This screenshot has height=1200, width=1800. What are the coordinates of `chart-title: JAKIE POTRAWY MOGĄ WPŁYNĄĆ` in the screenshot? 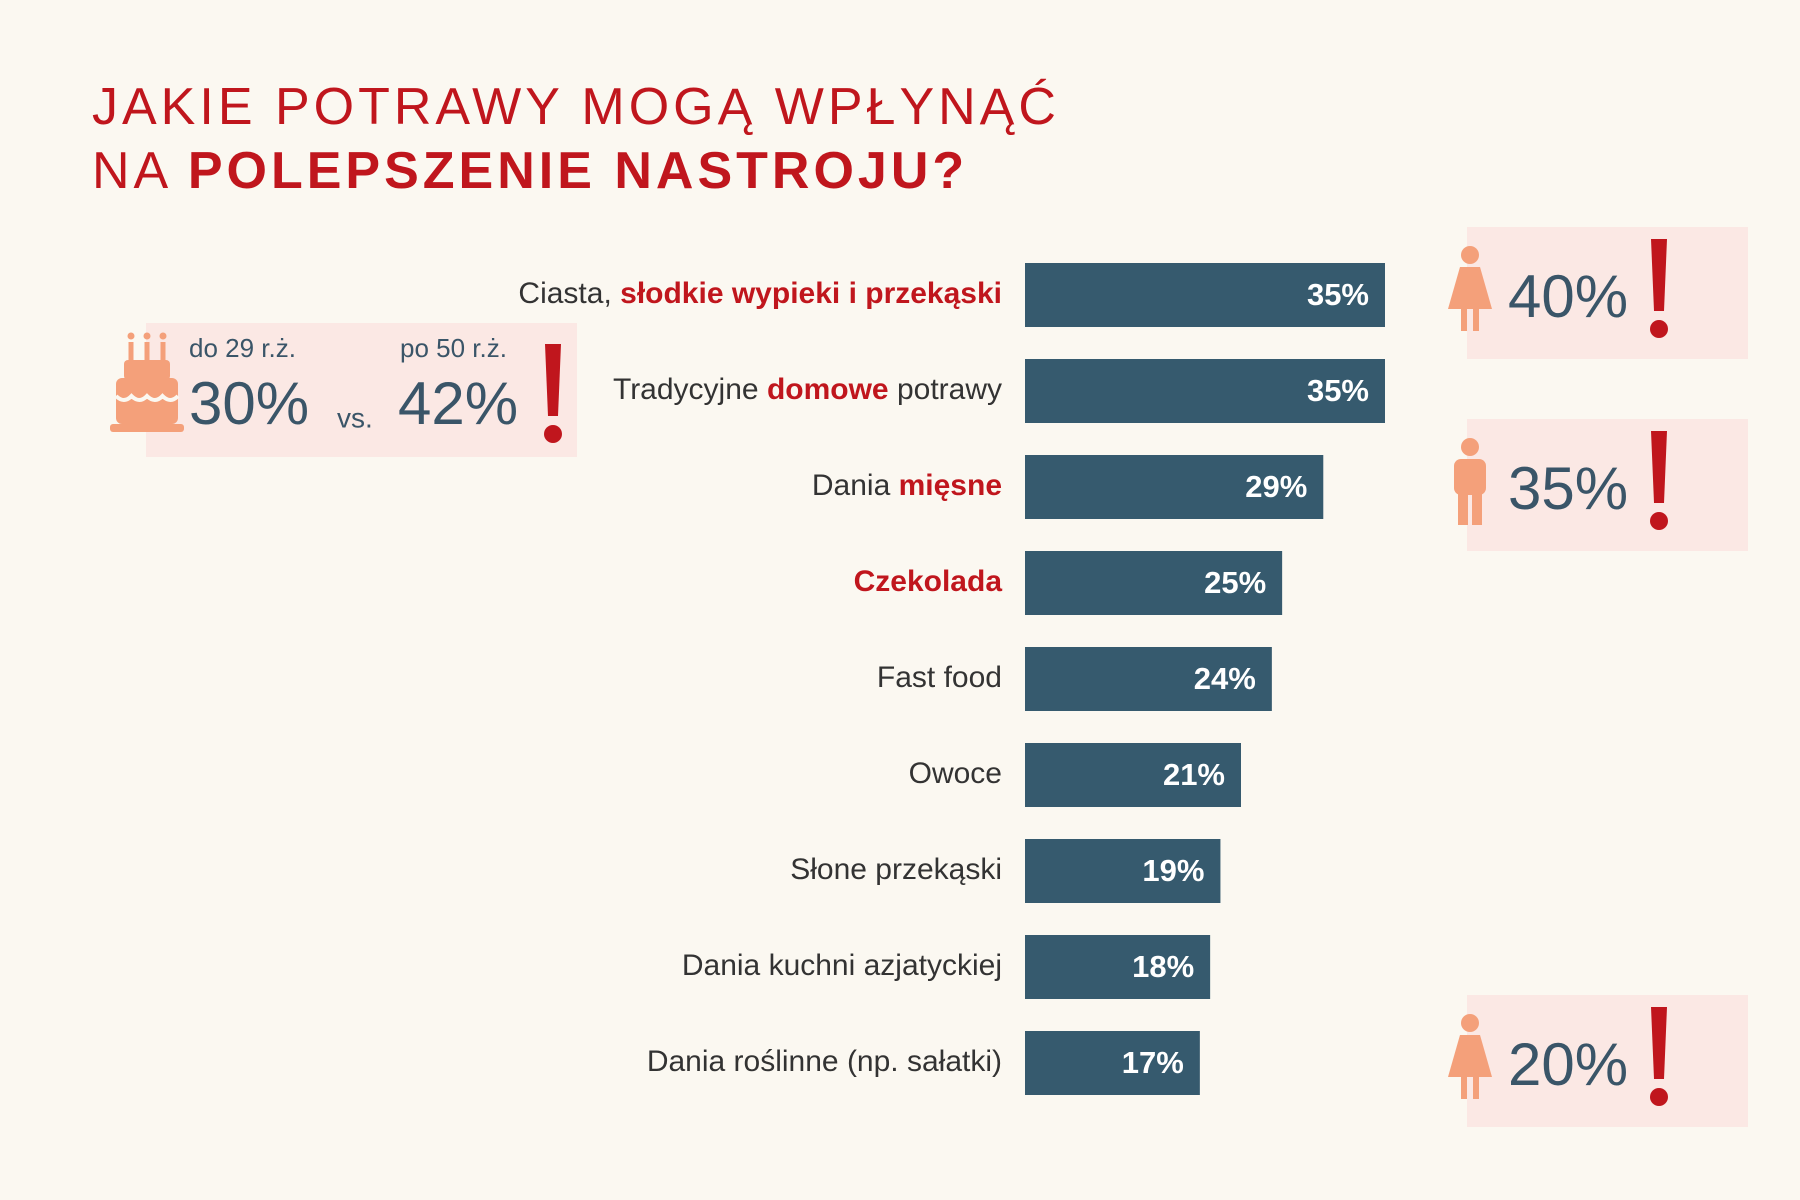 It's located at (576, 107).